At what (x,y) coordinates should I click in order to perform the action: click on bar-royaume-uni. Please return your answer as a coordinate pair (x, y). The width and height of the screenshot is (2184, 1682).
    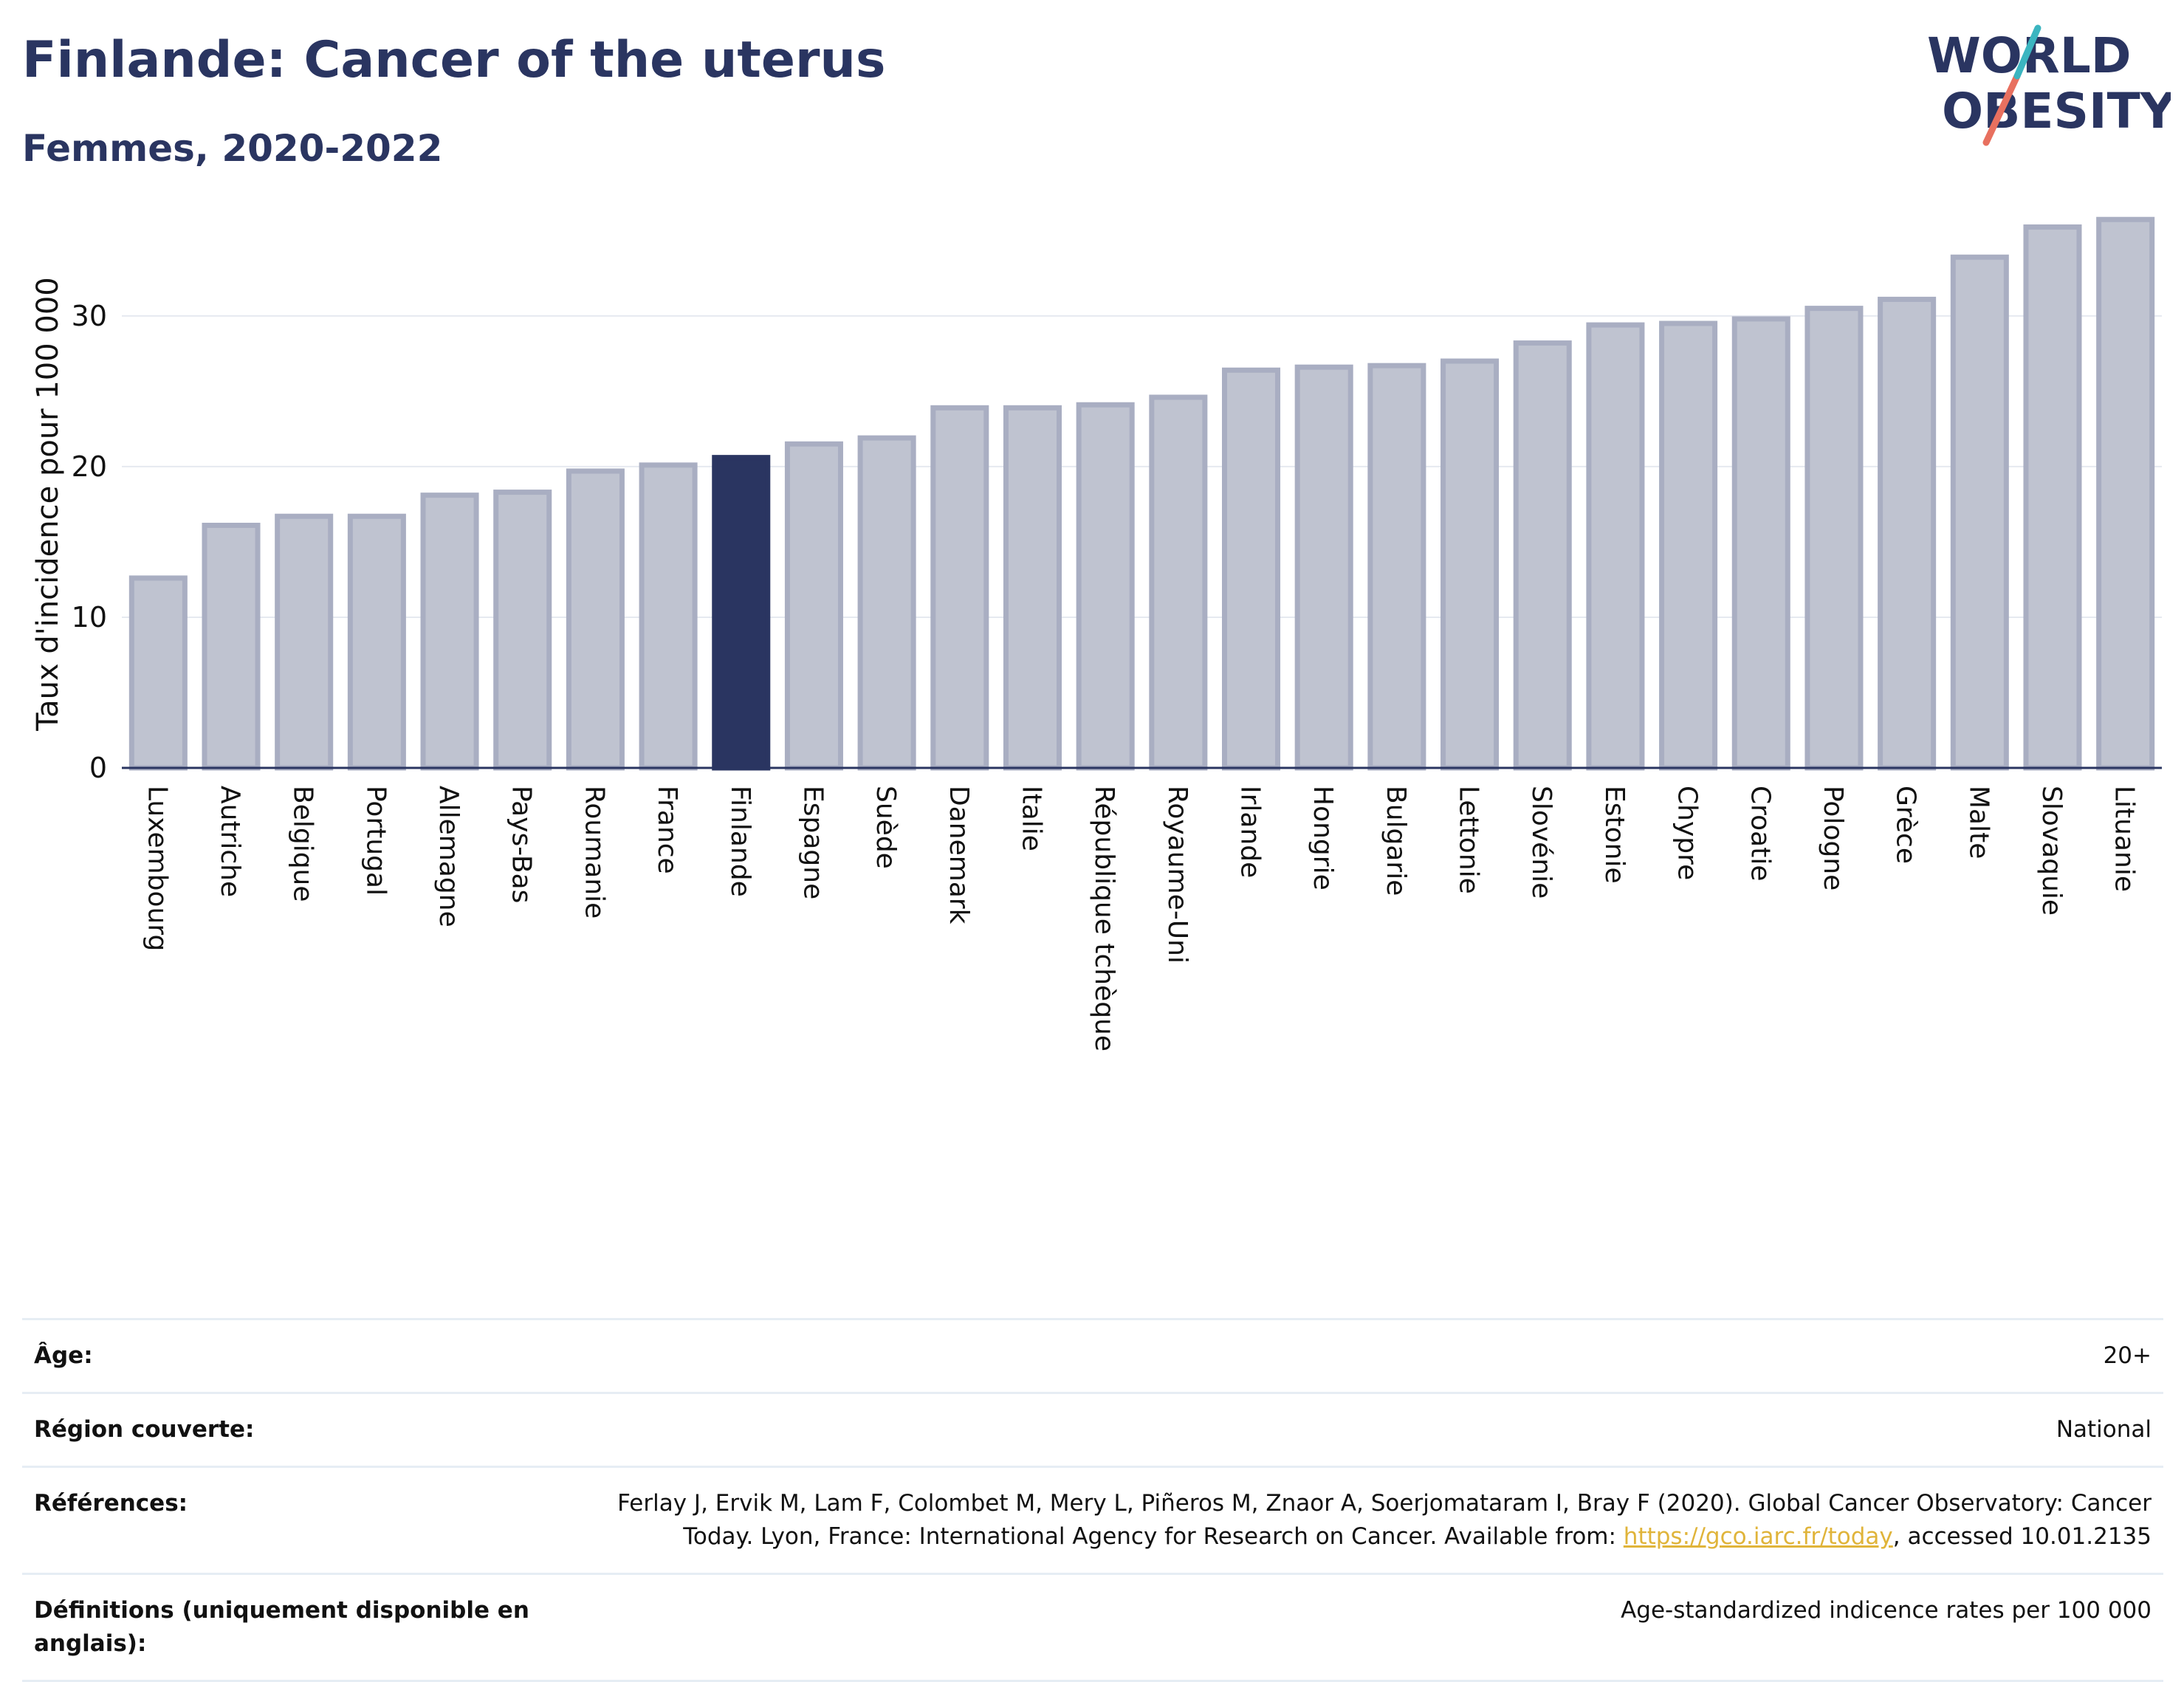
    Looking at the image, I should click on (1178, 582).